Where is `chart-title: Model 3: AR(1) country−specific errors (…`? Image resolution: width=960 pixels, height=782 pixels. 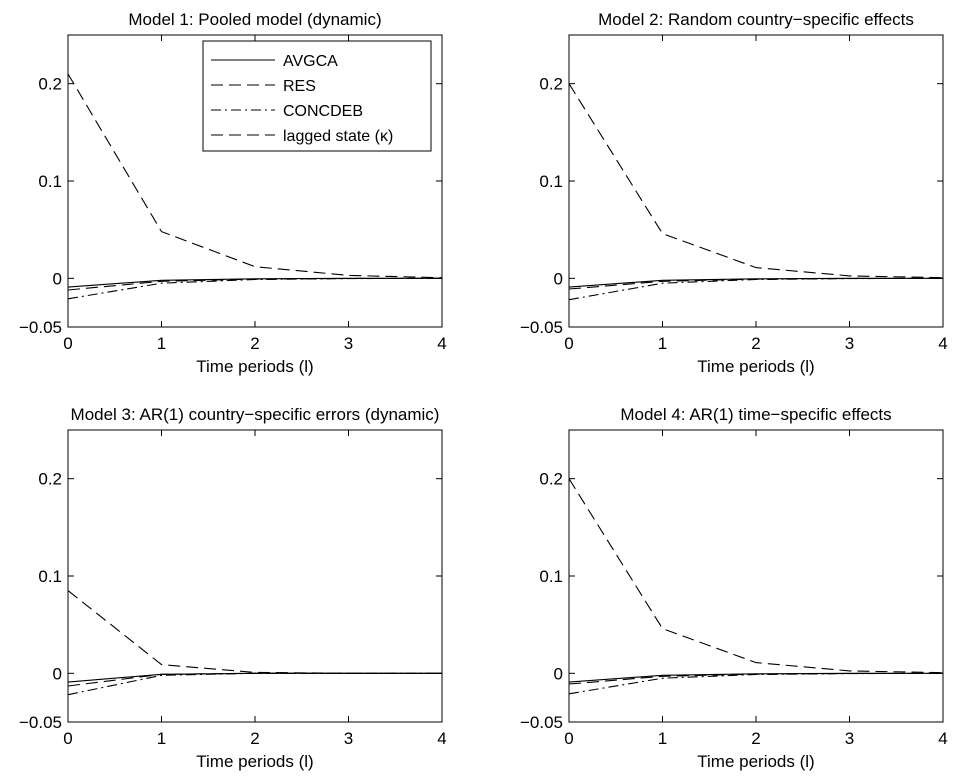 chart-title: Model 3: AR(1) country−specific errors (… is located at coordinates (255, 414).